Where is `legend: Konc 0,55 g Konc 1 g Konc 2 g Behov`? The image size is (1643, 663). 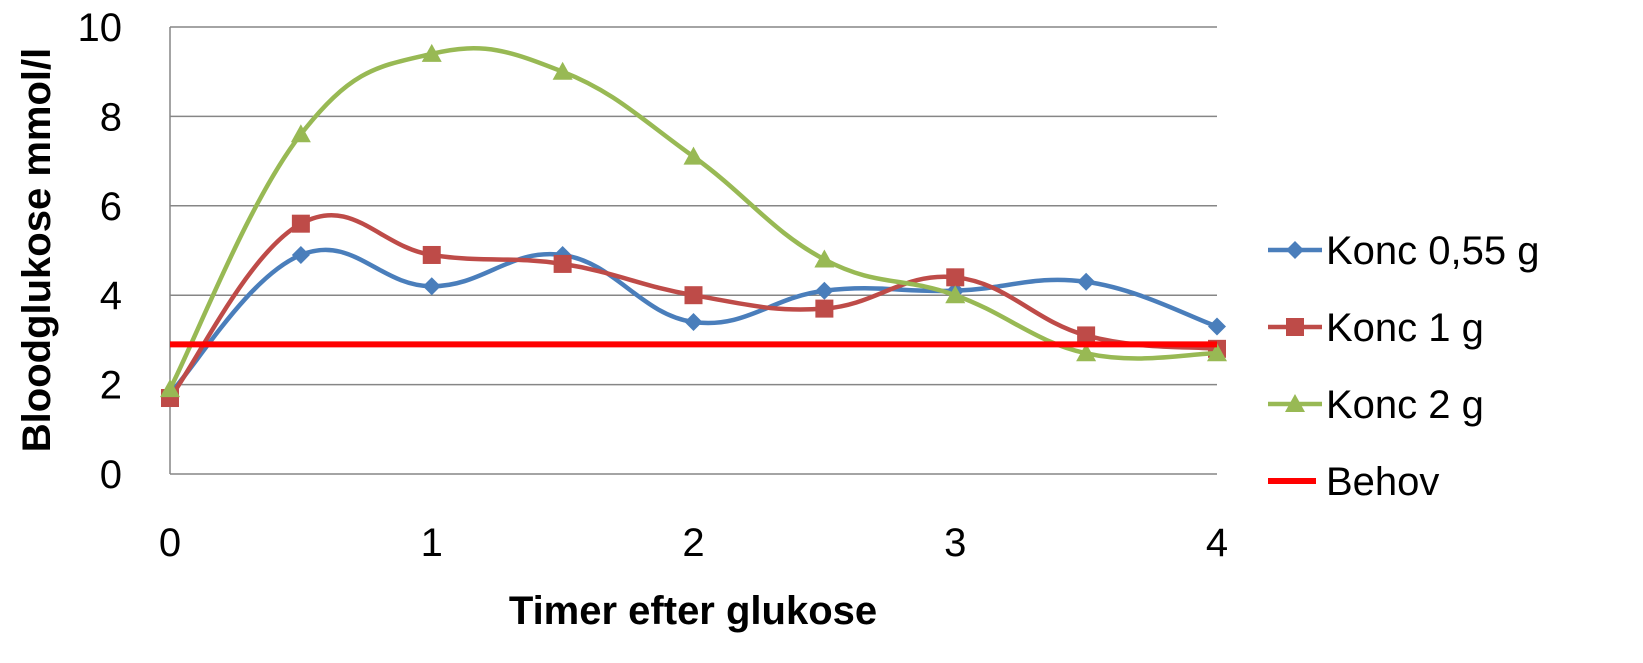 legend: Konc 0,55 g Konc 1 g Konc 2 g Behov is located at coordinates (1404, 366).